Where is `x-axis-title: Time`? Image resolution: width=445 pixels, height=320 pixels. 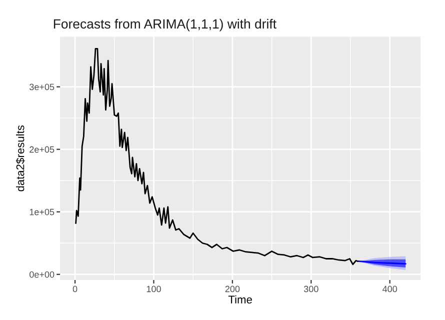
x-axis-title: Time is located at coordinates (240, 299).